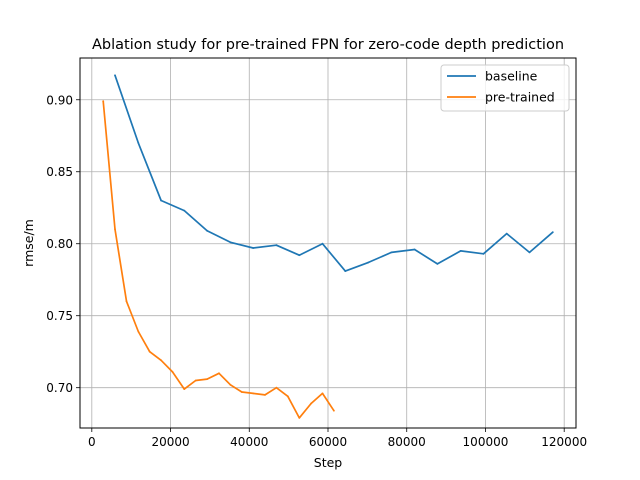 This screenshot has height=480, width=640. What do you see at coordinates (59, 244) in the screenshot?
I see `y-tick-label: 0.80` at bounding box center [59, 244].